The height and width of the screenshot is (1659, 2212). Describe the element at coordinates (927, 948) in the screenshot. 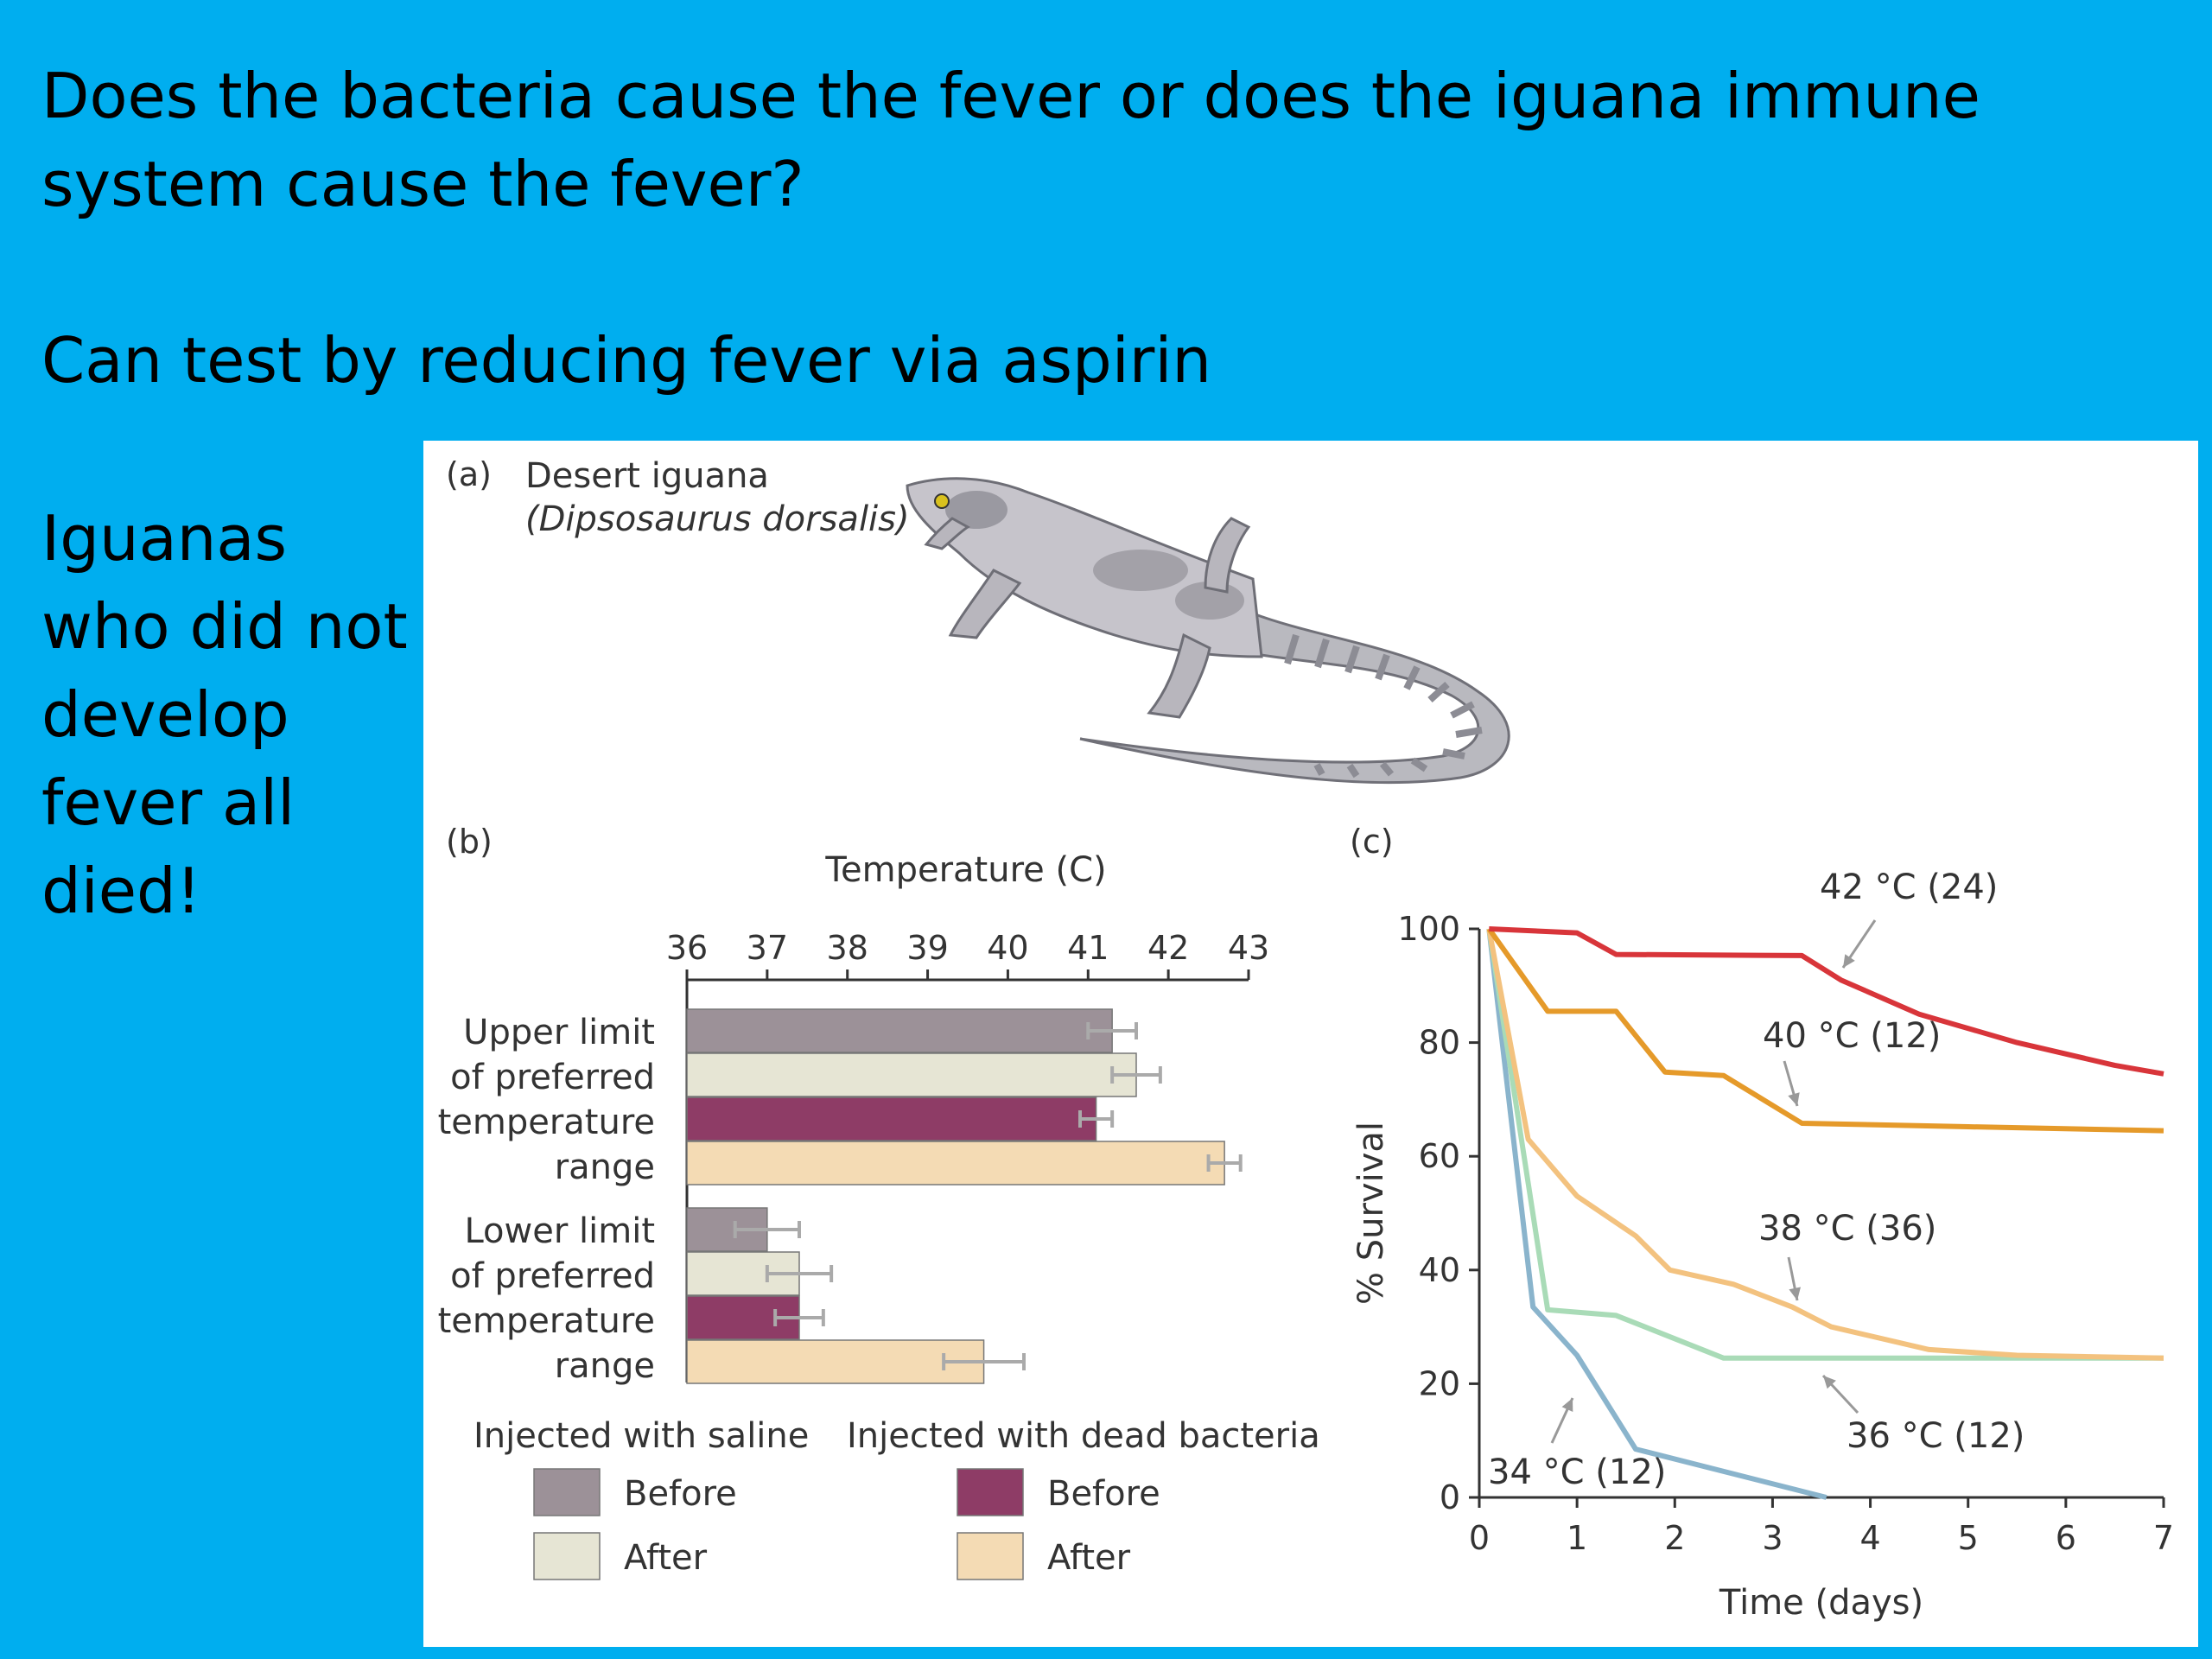

I see `bar-x-tick-label: 39` at that location.